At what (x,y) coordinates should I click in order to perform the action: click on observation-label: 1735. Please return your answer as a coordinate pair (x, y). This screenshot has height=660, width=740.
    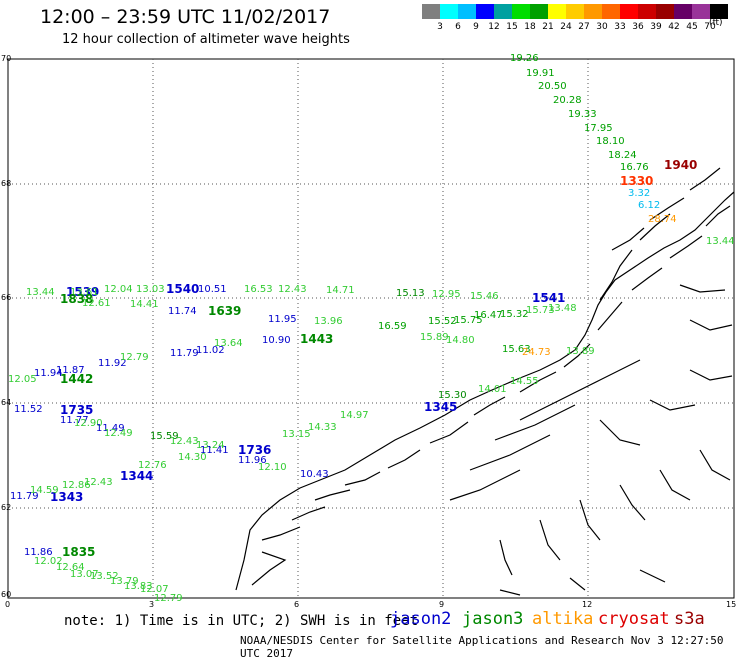
    Looking at the image, I should click on (76, 410).